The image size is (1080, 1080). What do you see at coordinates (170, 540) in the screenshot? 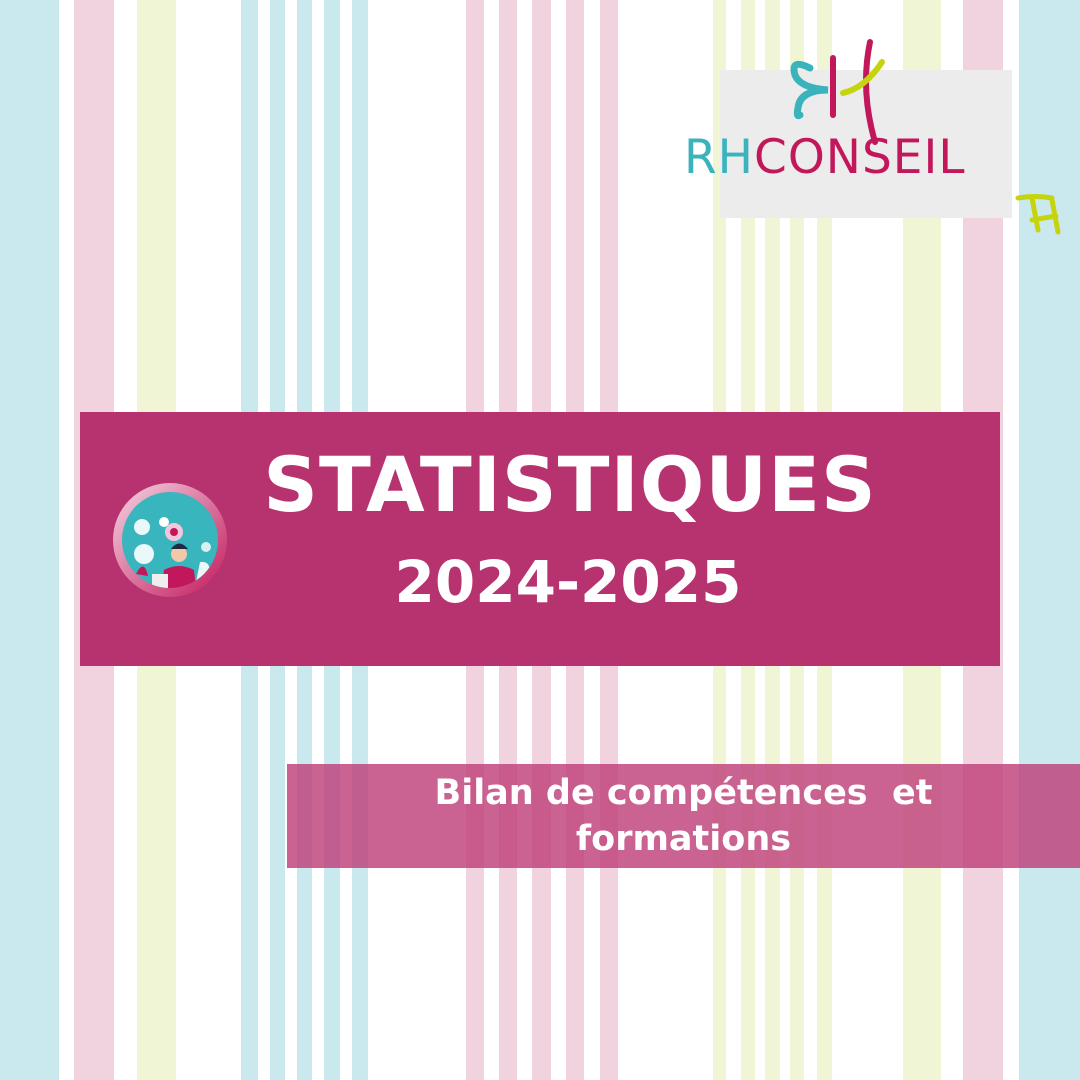
I see `person-thinking-illustration-icon` at bounding box center [170, 540].